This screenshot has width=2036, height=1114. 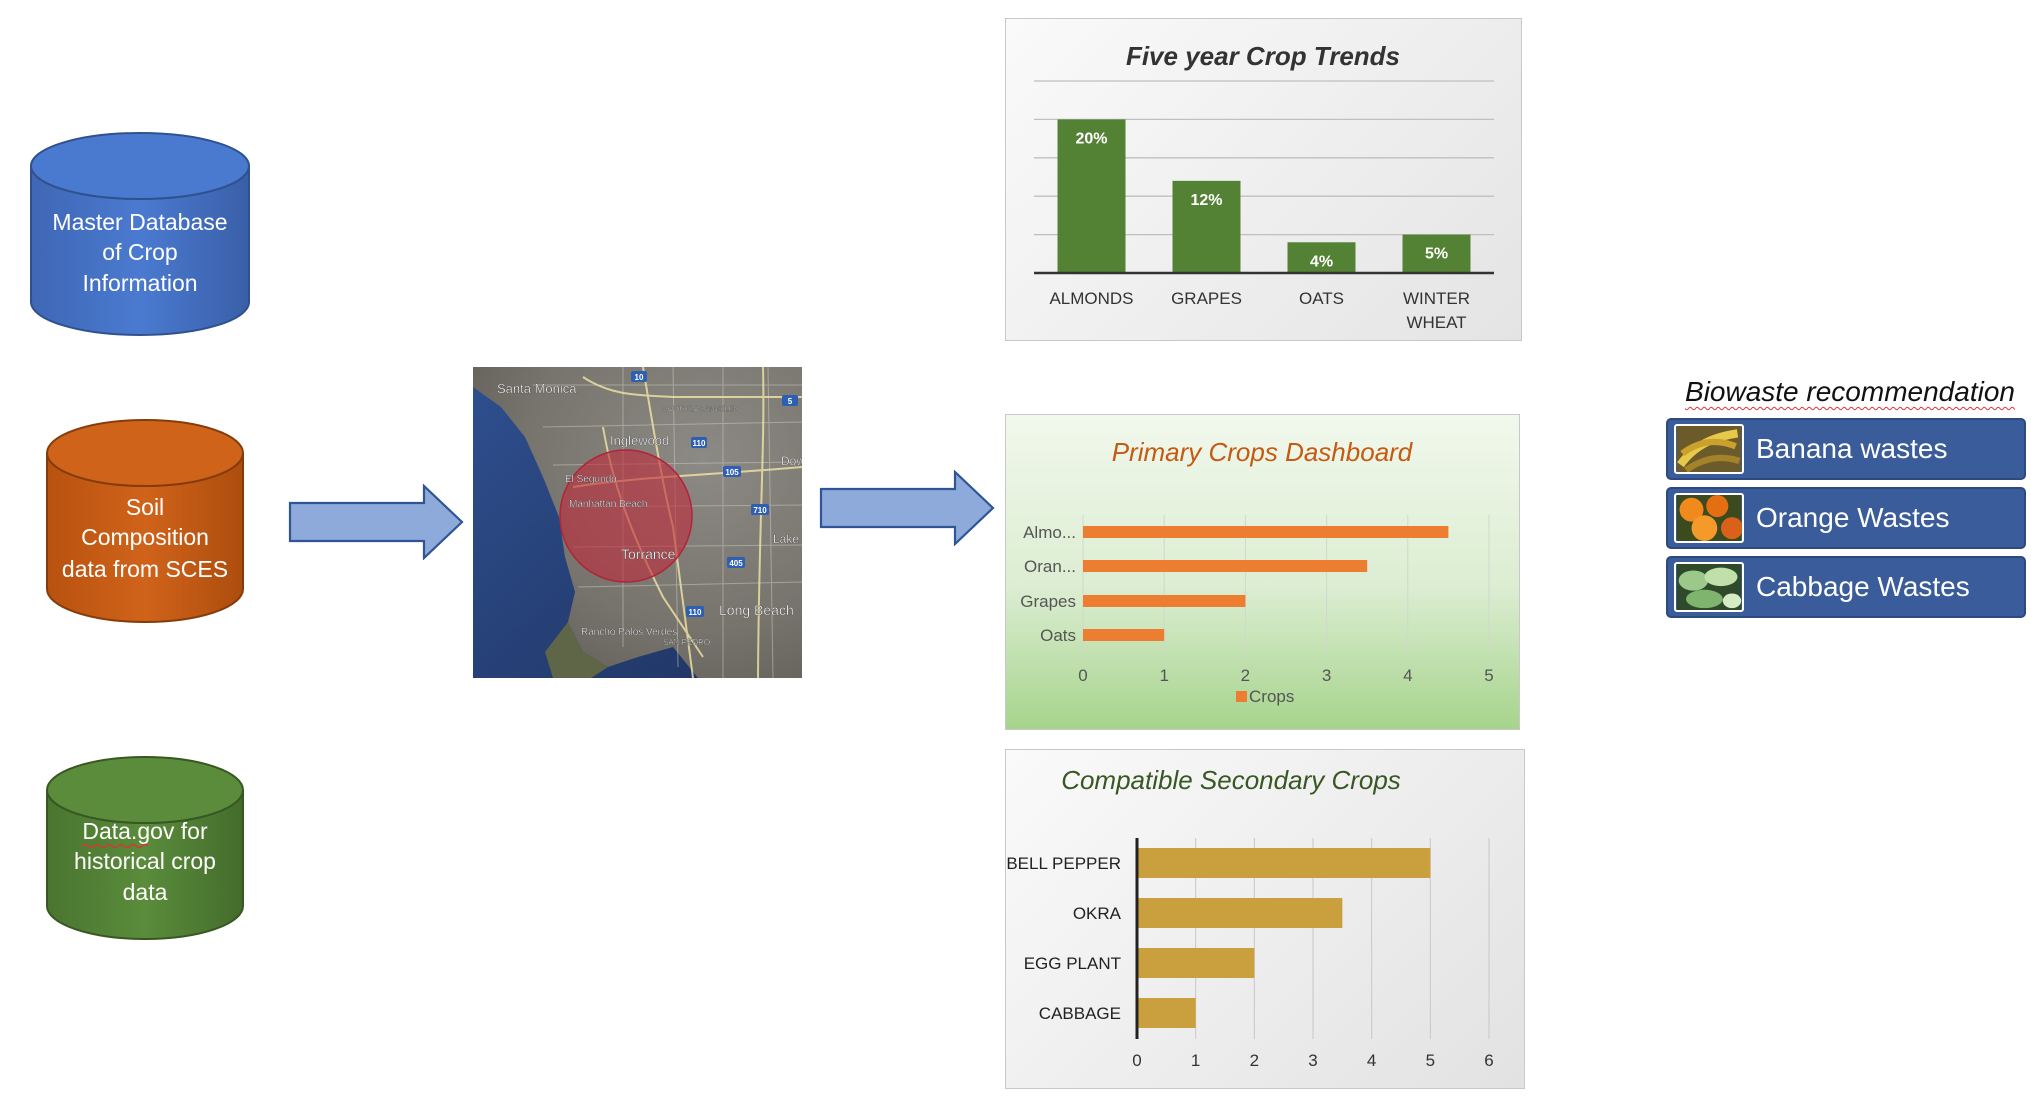 I want to click on secondary-x-tick-label: 2, so click(x=1254, y=1060).